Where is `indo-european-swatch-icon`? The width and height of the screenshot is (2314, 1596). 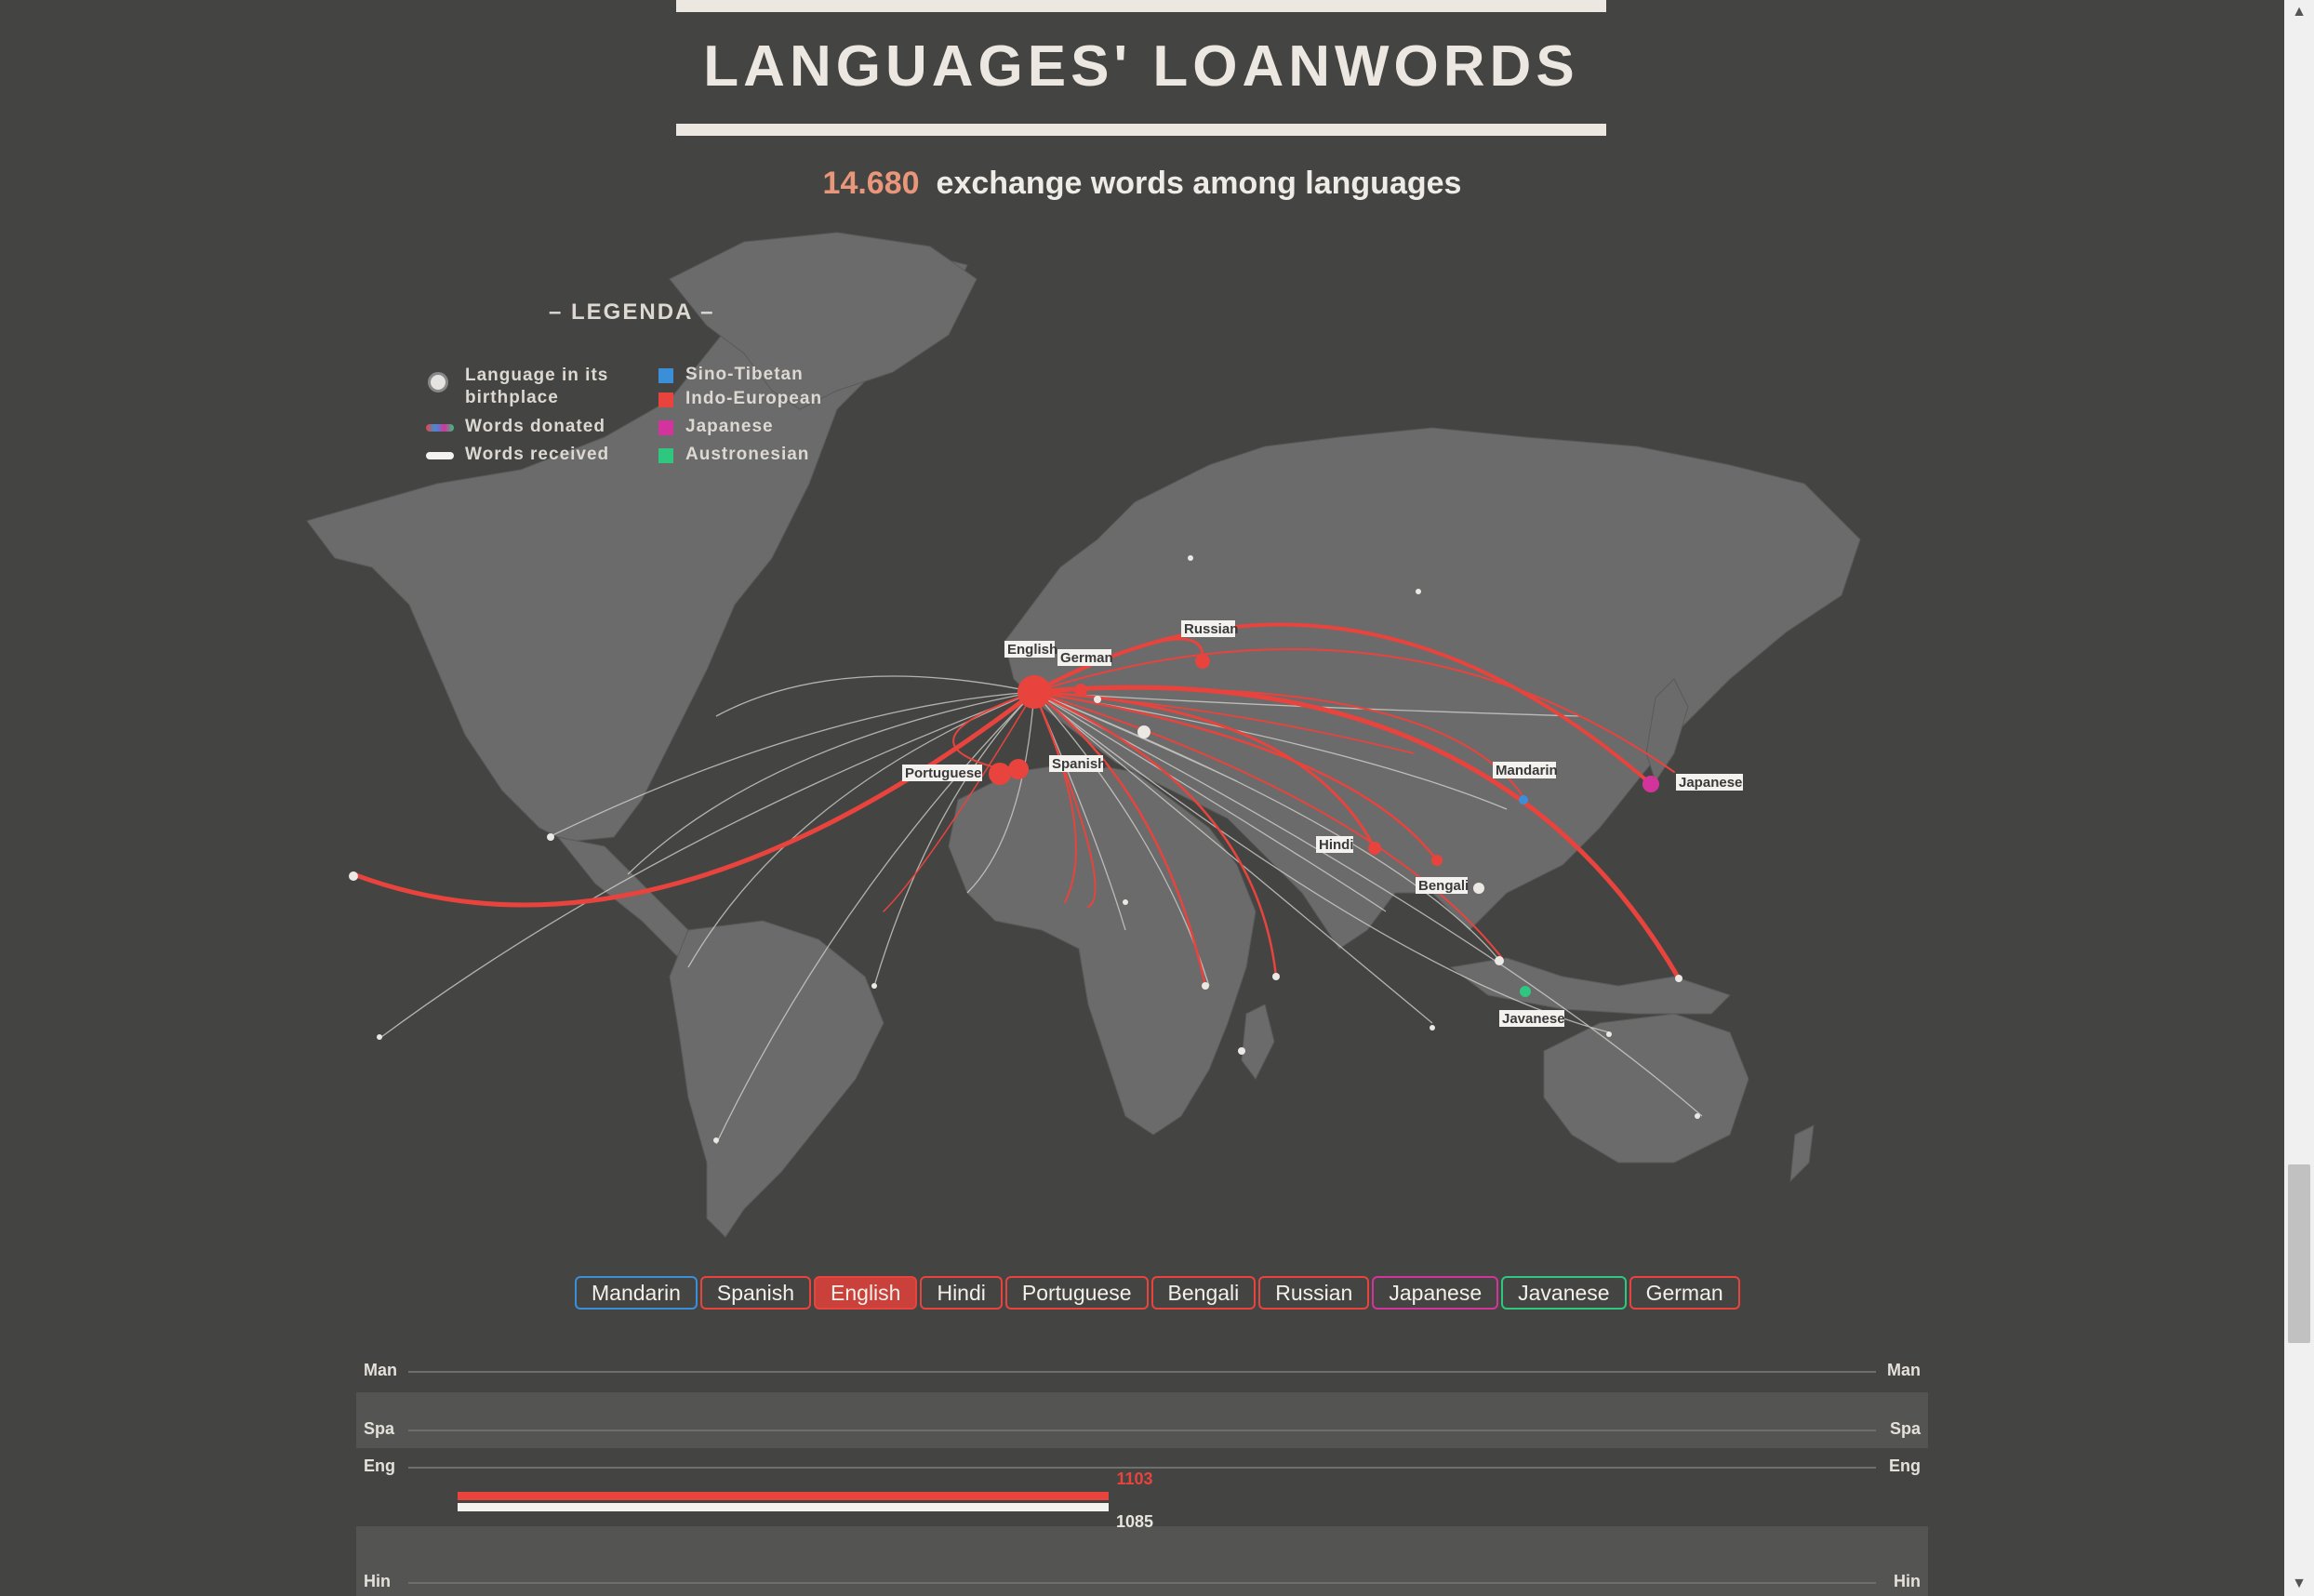
indo-european-swatch-icon is located at coordinates (665, 400).